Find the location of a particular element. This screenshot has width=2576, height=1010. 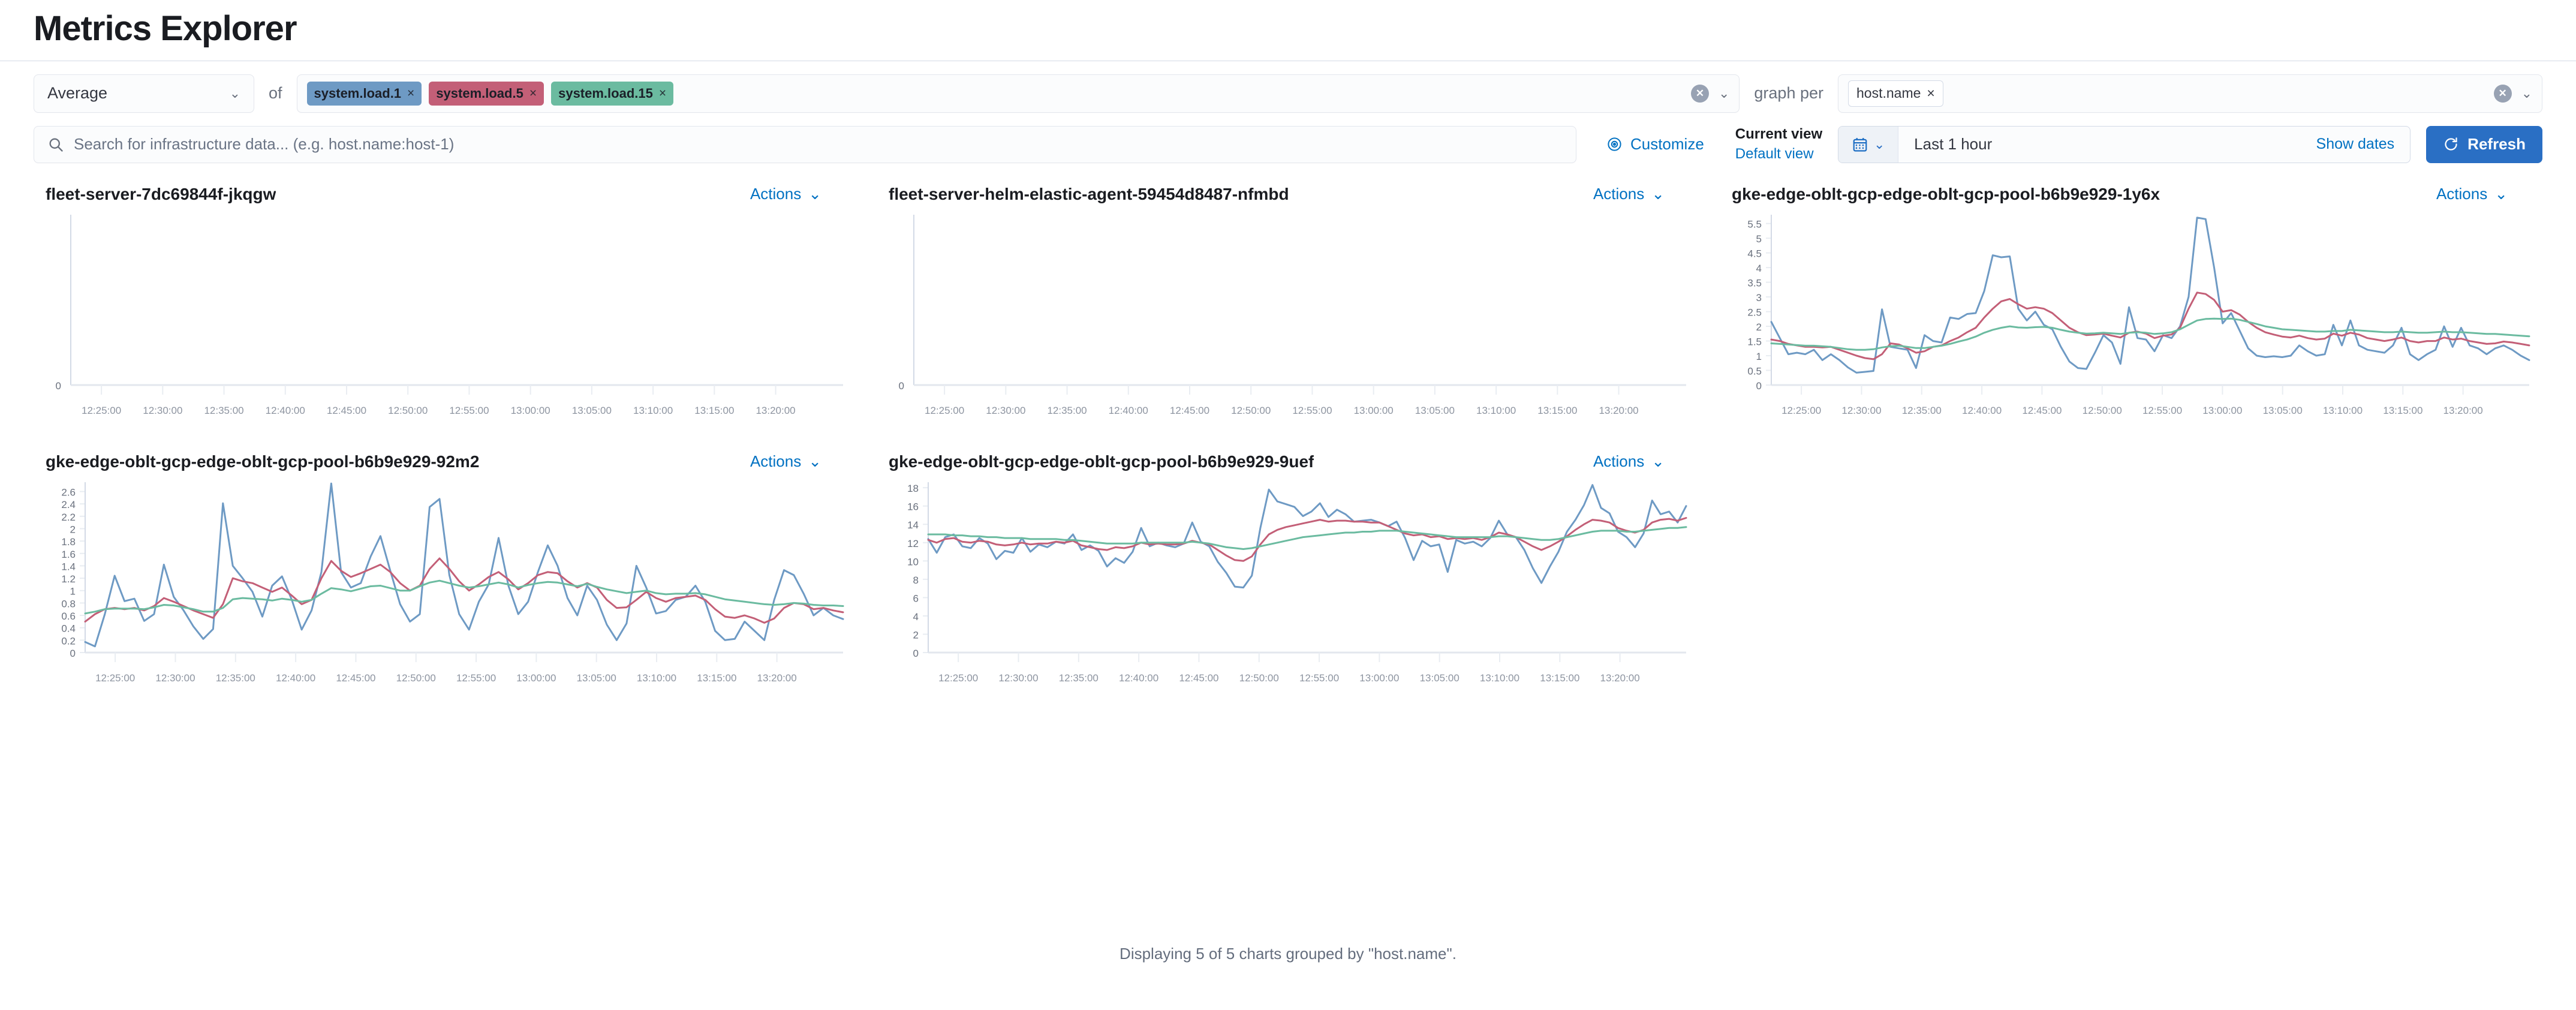

chart-title: fleet-server-7dc69844f-jkqgw is located at coordinates (161, 193).